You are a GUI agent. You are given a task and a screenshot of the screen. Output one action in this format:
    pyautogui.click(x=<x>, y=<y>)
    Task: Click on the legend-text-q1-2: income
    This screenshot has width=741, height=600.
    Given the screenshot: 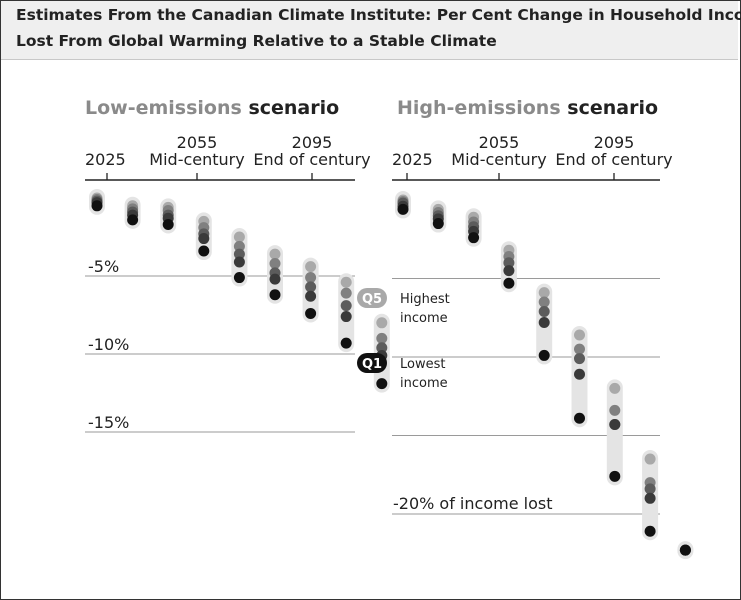 What is the action you would take?
    pyautogui.click(x=424, y=383)
    